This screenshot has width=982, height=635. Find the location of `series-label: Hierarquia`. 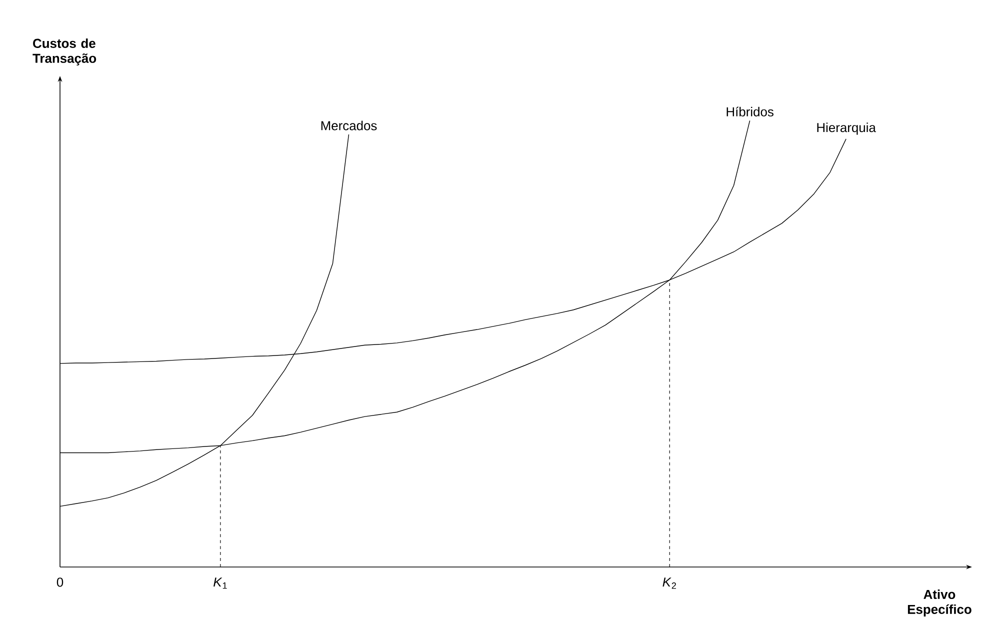

series-label: Hierarquia is located at coordinates (846, 128).